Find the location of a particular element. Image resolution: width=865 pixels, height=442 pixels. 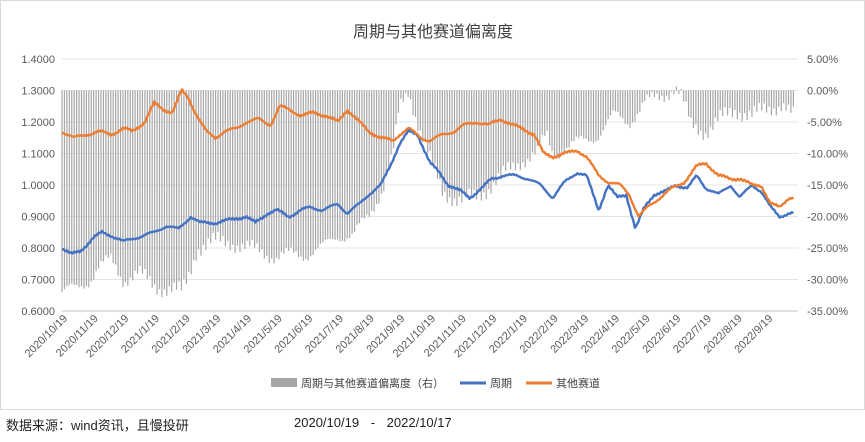

right-tick-label: -15.00% is located at coordinates (827, 186).